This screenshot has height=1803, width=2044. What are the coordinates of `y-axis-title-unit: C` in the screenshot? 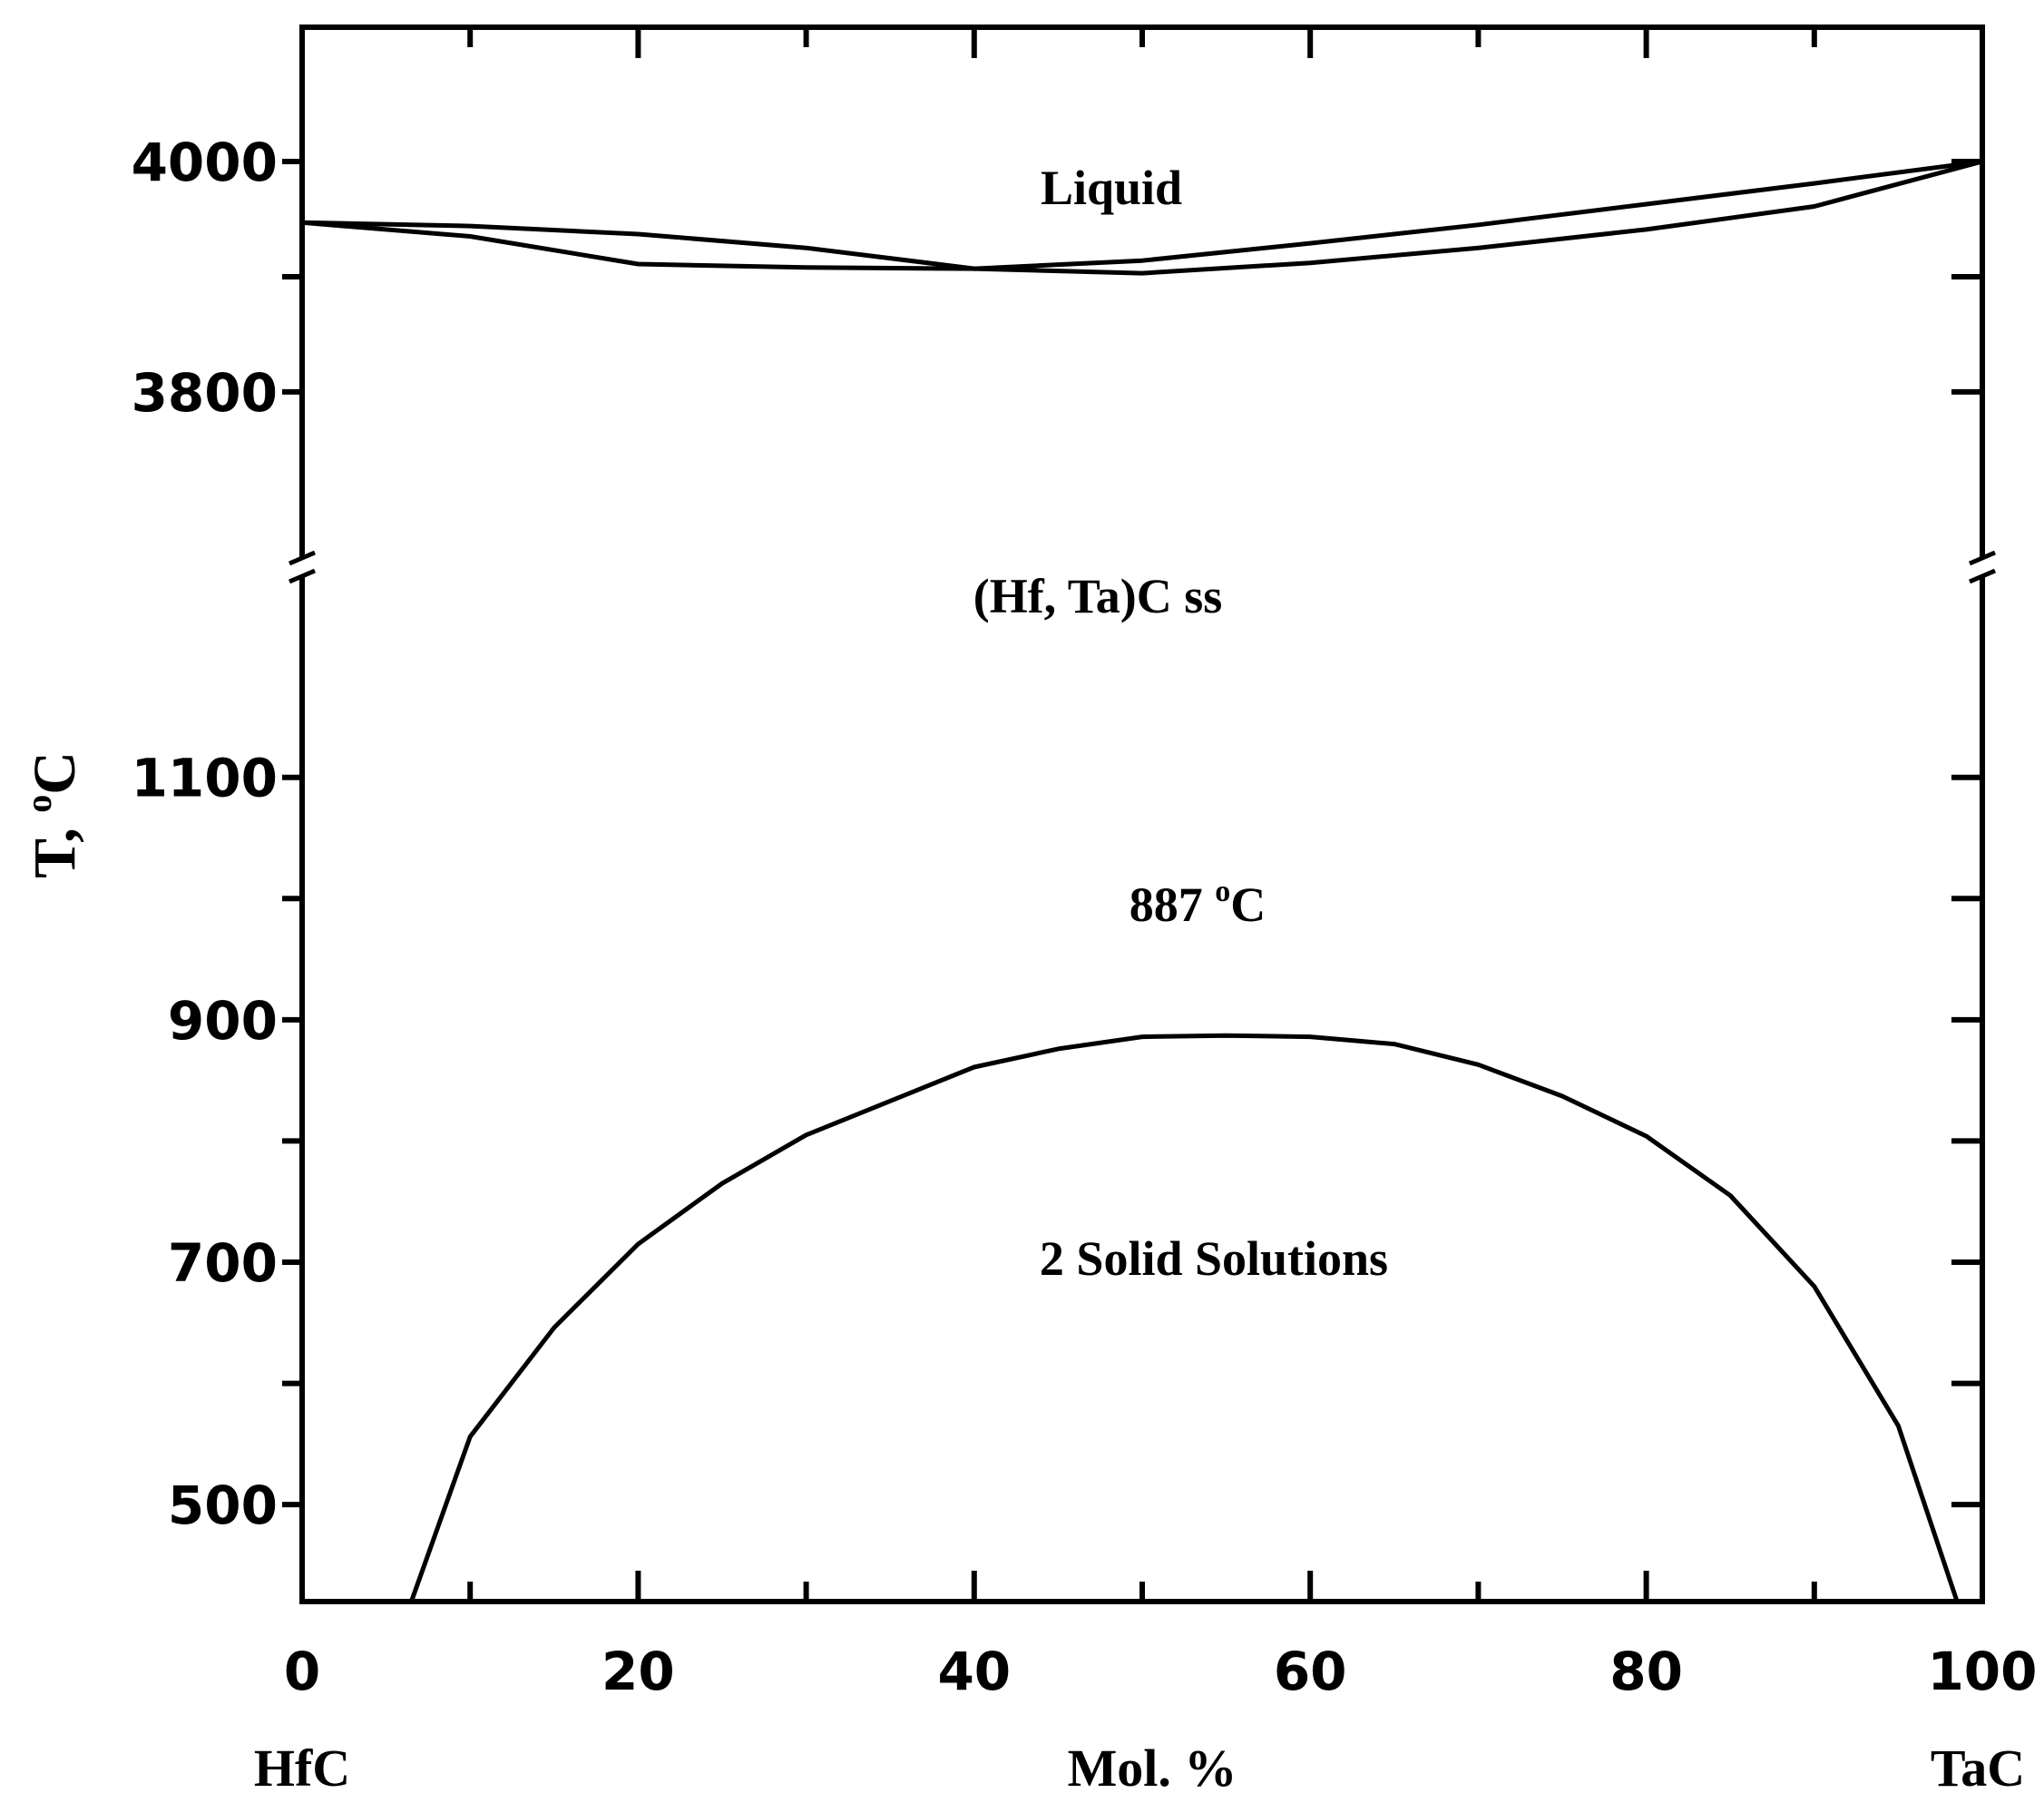 It's located at (55, 773).